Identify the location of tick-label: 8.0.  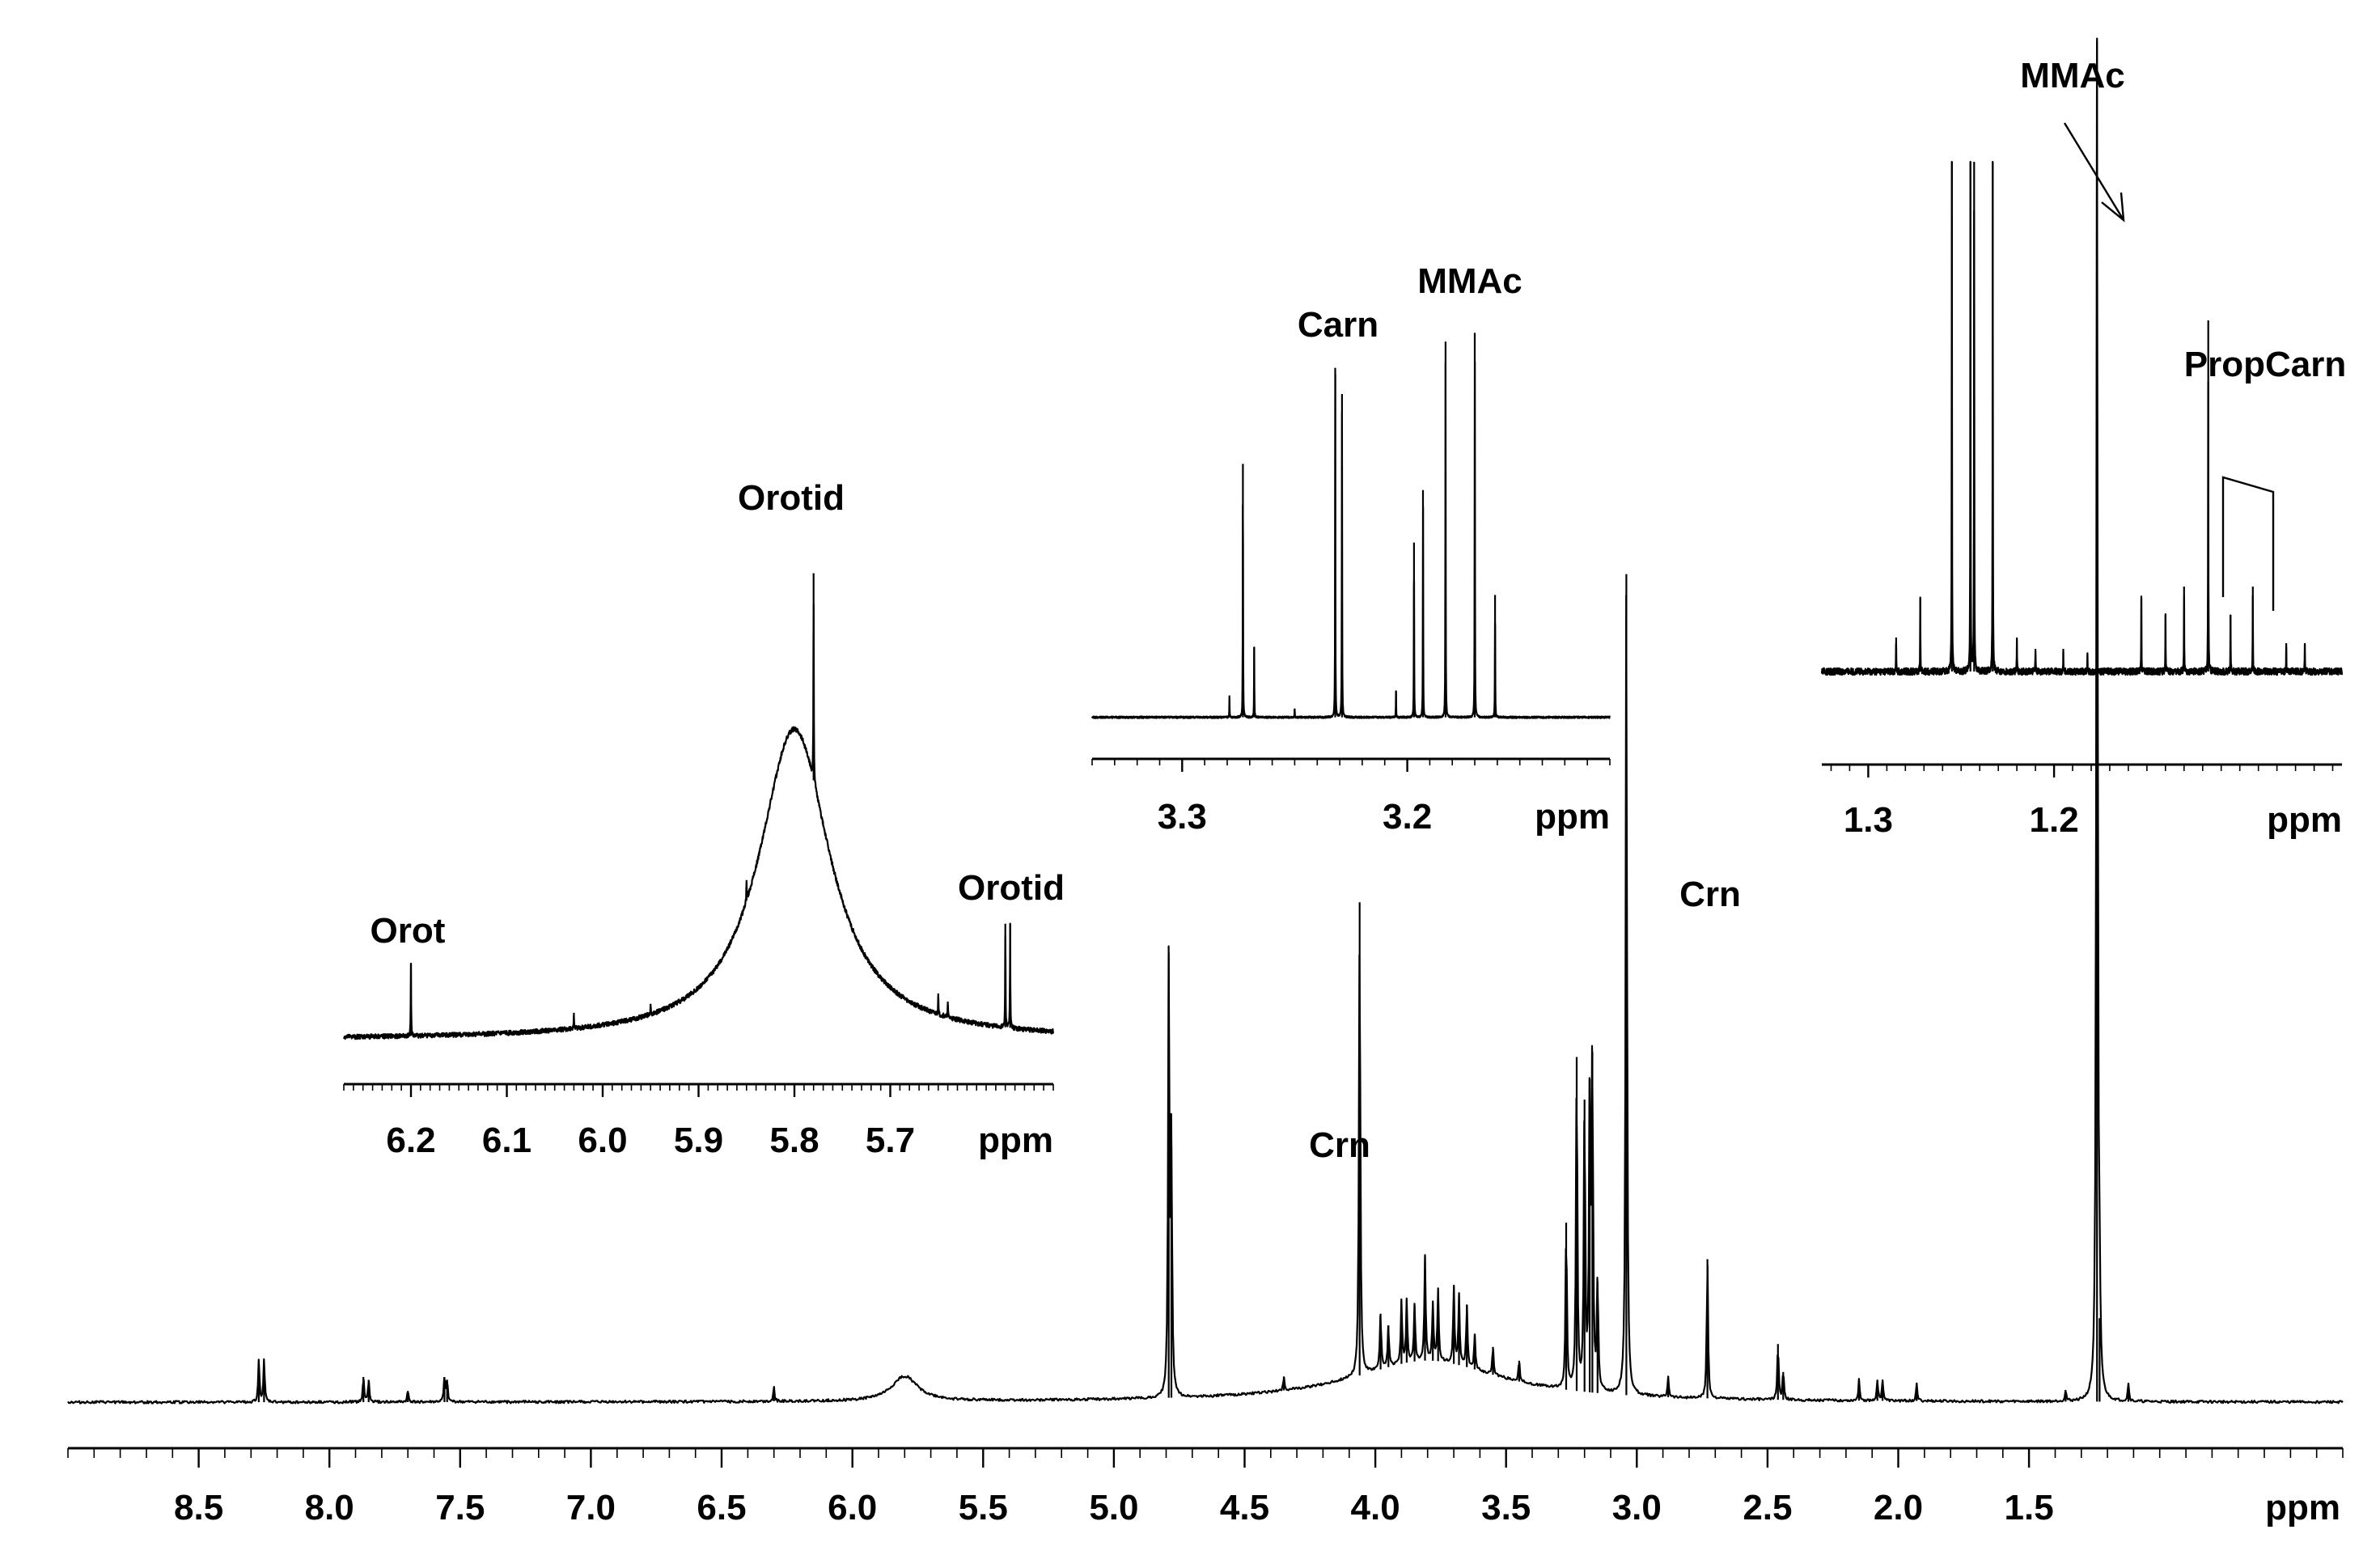
(329, 1507).